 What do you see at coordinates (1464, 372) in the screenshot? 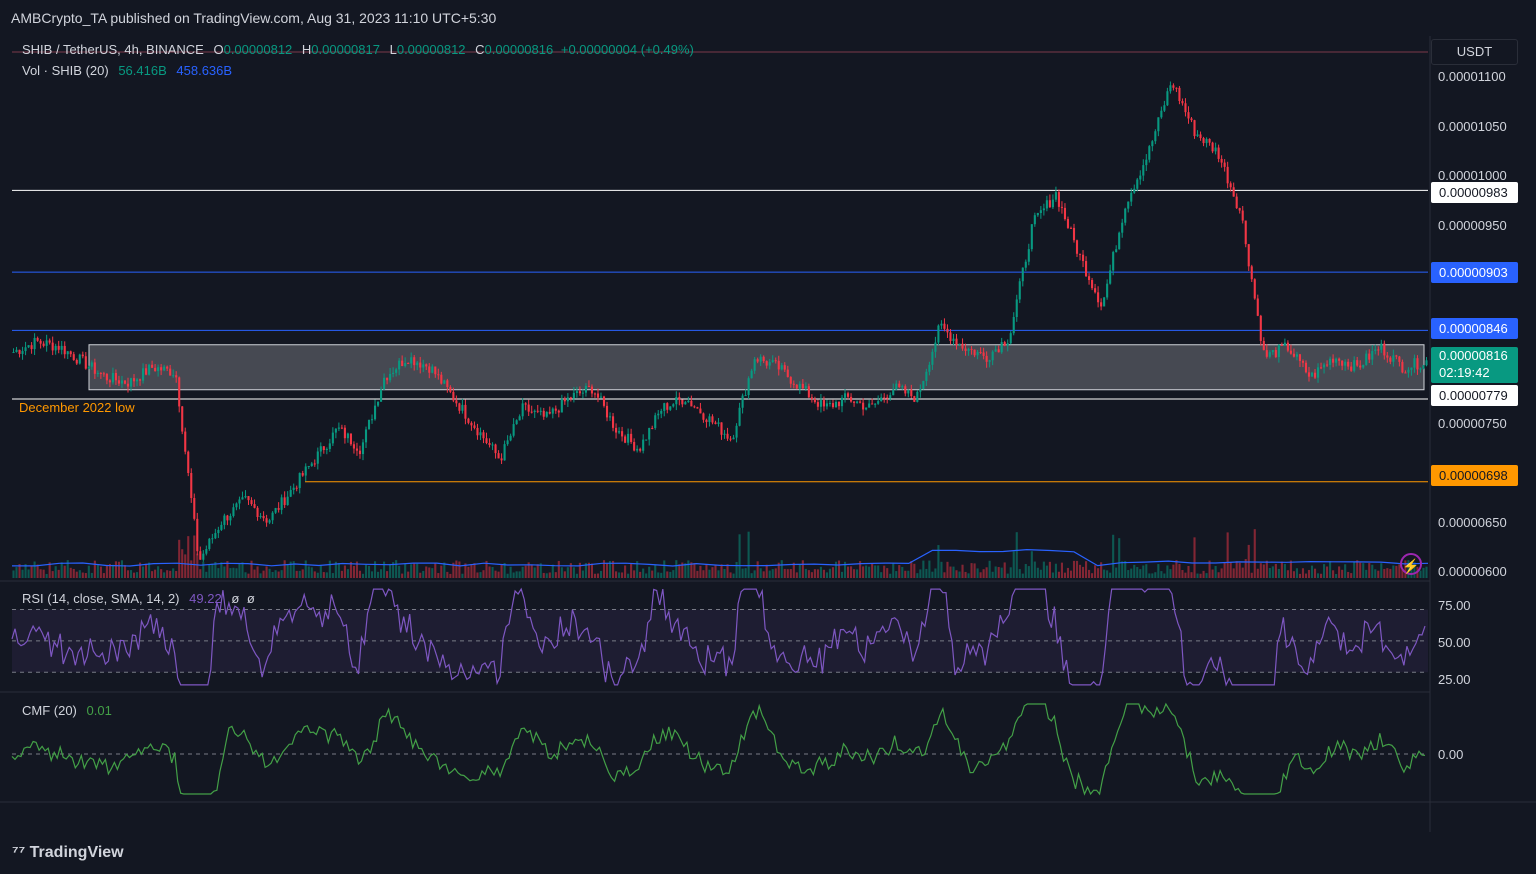
I see `bar-countdown: 02:19:42` at bounding box center [1464, 372].